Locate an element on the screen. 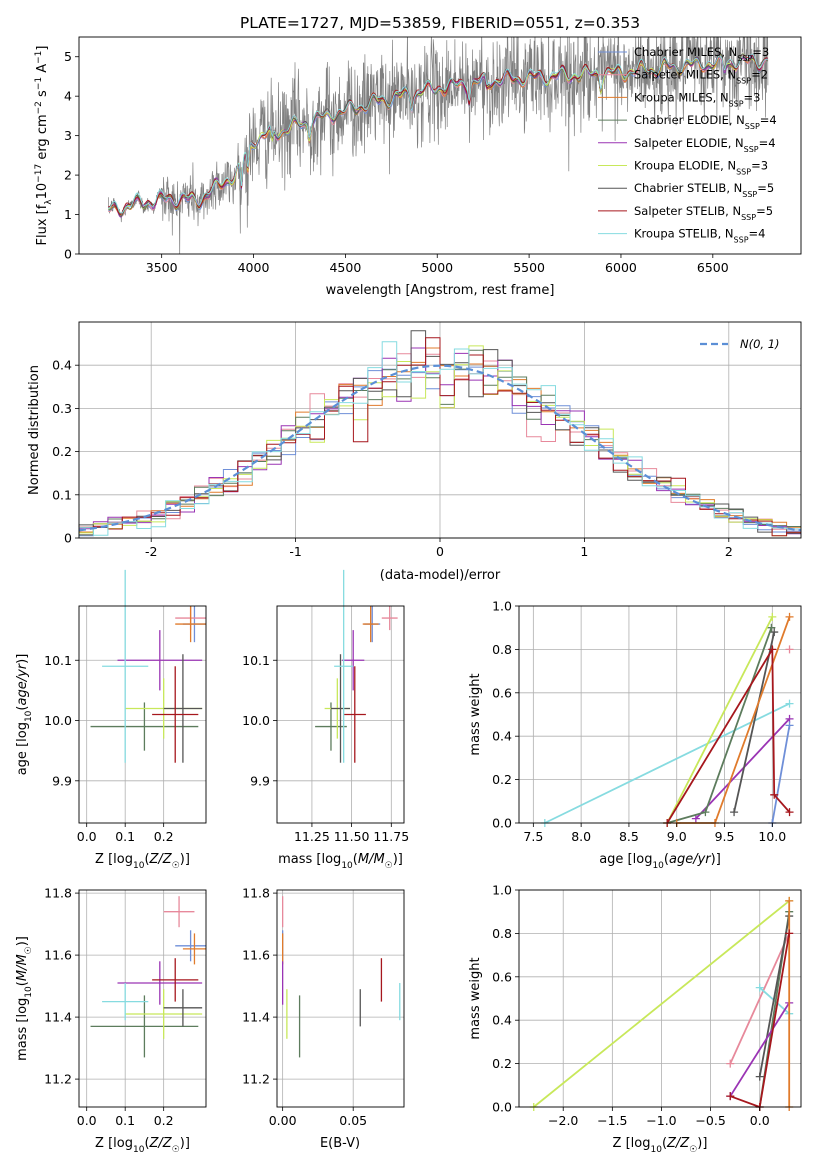 The height and width of the screenshot is (1170, 819). x-tick-label: -2 is located at coordinates (151, 551).